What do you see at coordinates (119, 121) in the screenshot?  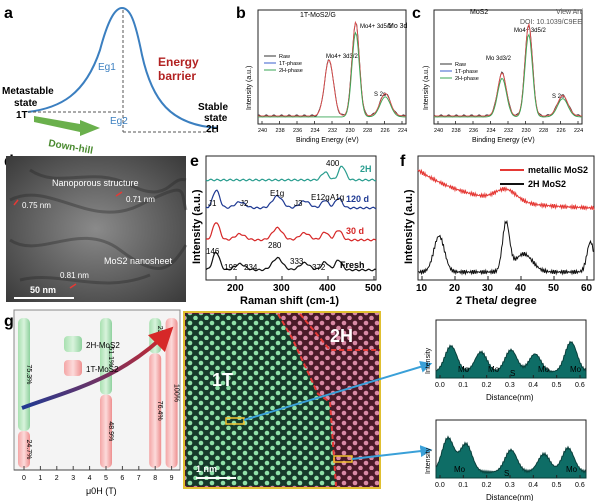 I see `eg2-label: Eg2` at bounding box center [119, 121].